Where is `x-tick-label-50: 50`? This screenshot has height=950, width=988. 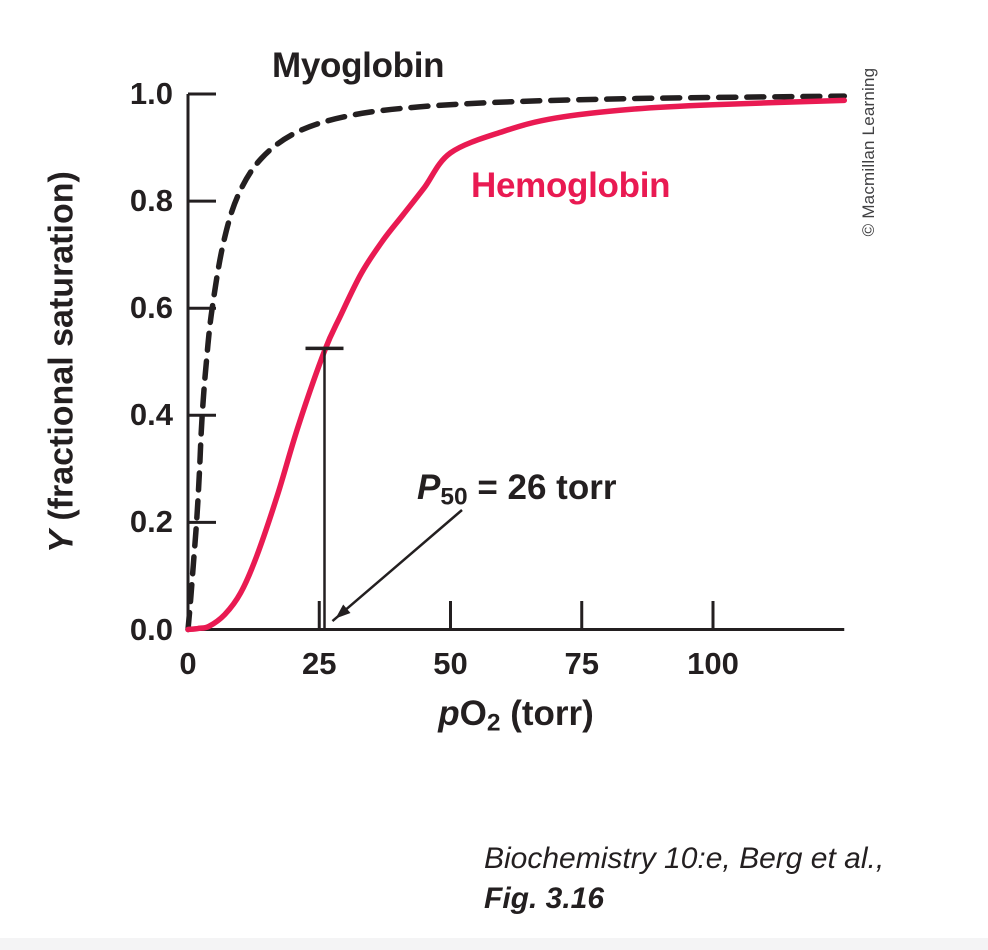 x-tick-label-50: 50 is located at coordinates (450, 663).